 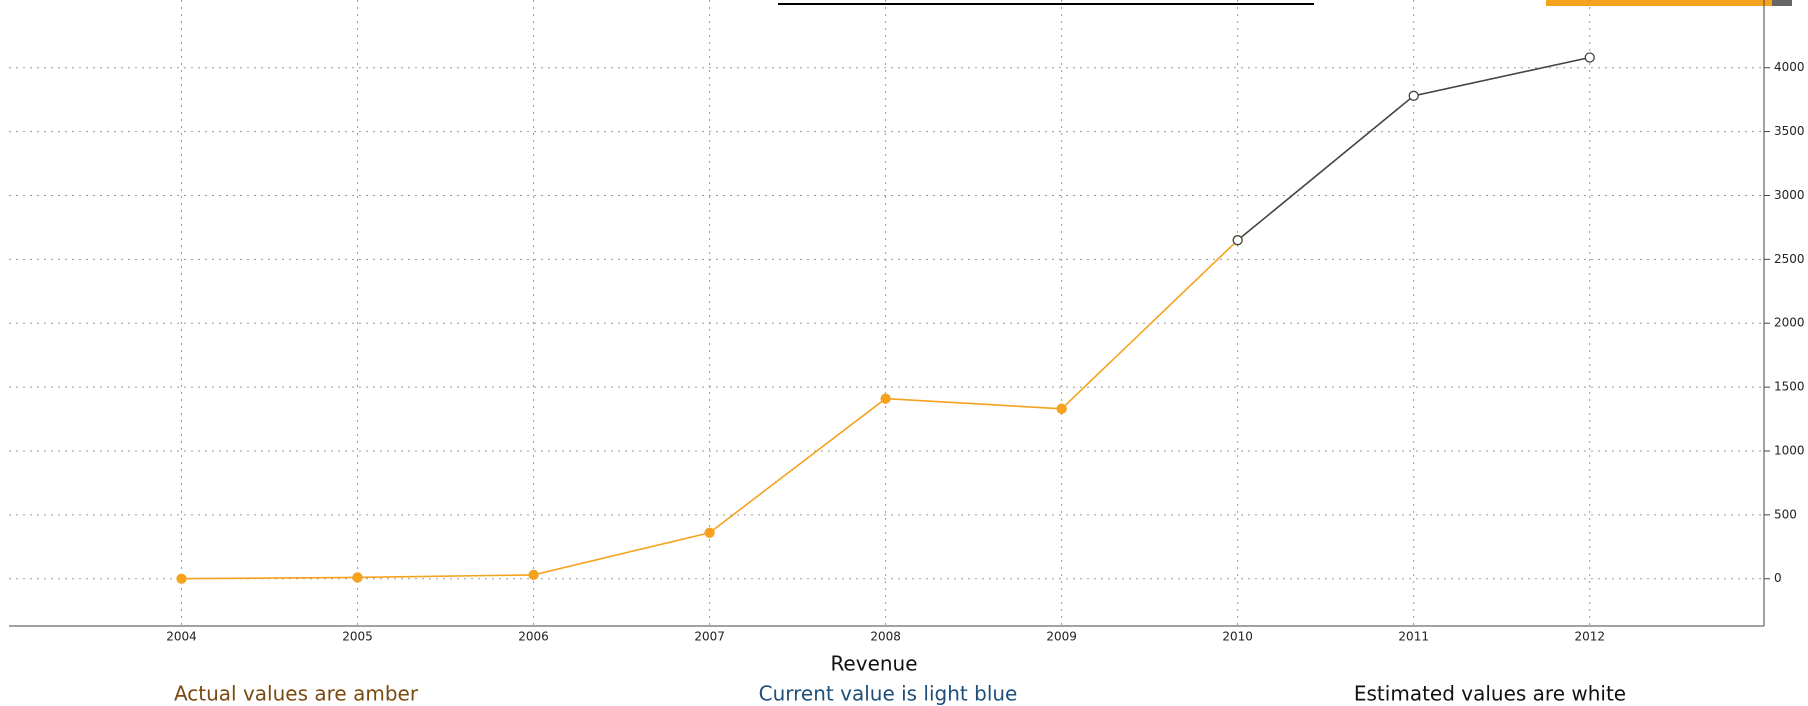 I want to click on note-actual: Actual values are amber, so click(x=296, y=694).